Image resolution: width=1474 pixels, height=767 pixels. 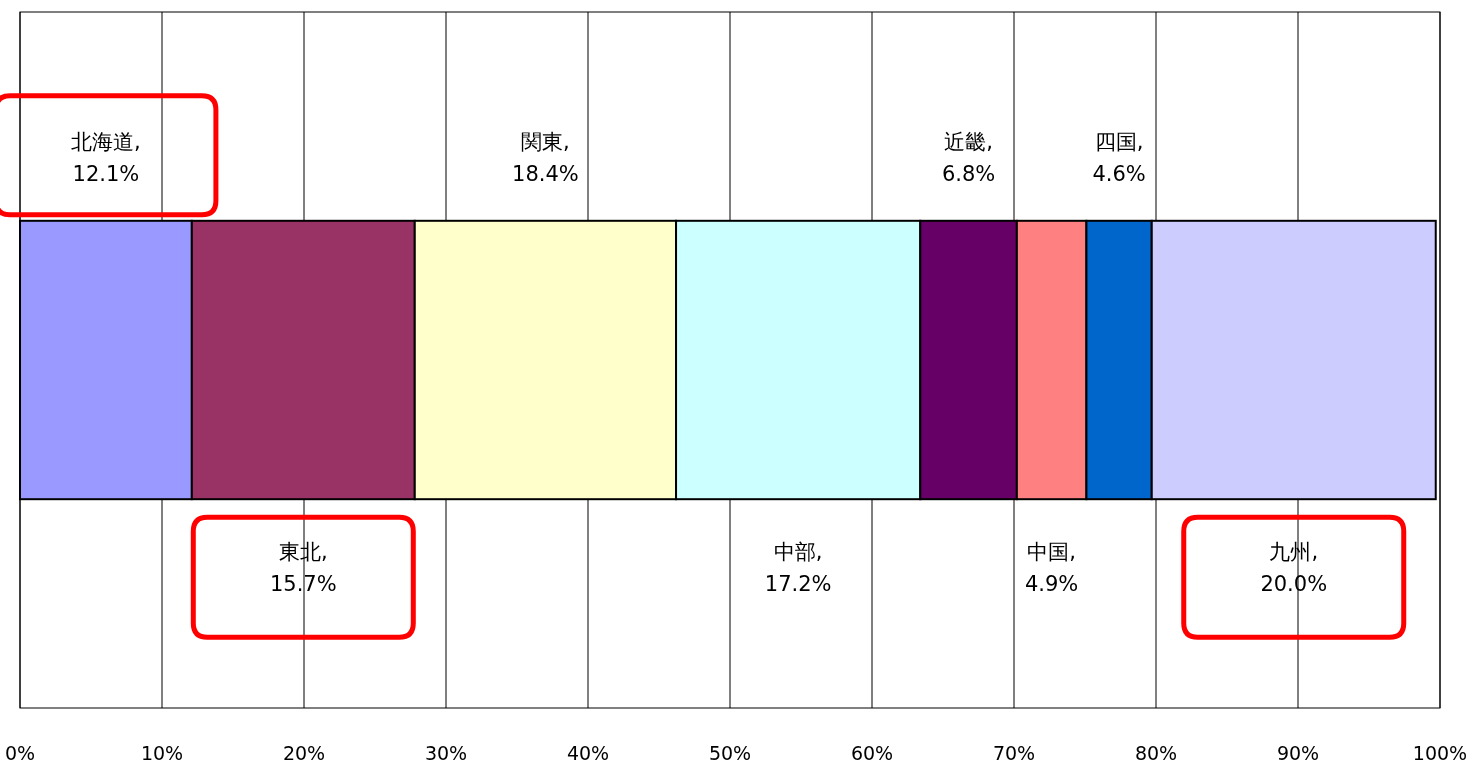 What do you see at coordinates (588, 753) in the screenshot?
I see `x-tick-label: 40%` at bounding box center [588, 753].